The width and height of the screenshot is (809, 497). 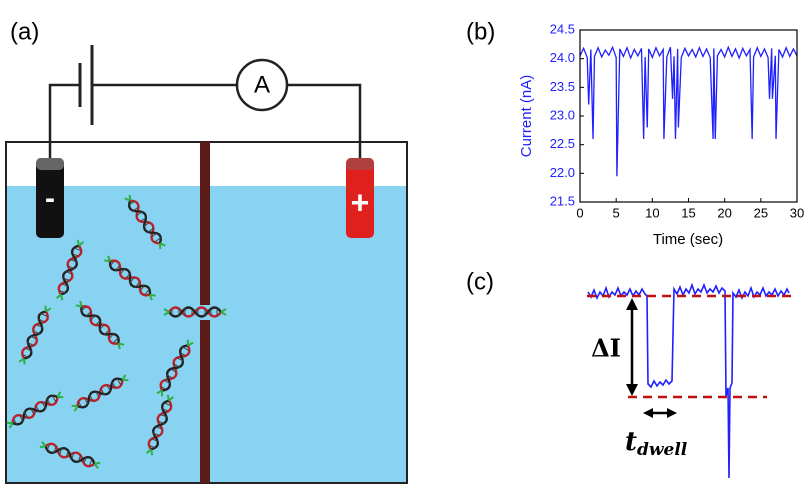 What do you see at coordinates (579, 212) in the screenshot?
I see `x-tick-label: 0` at bounding box center [579, 212].